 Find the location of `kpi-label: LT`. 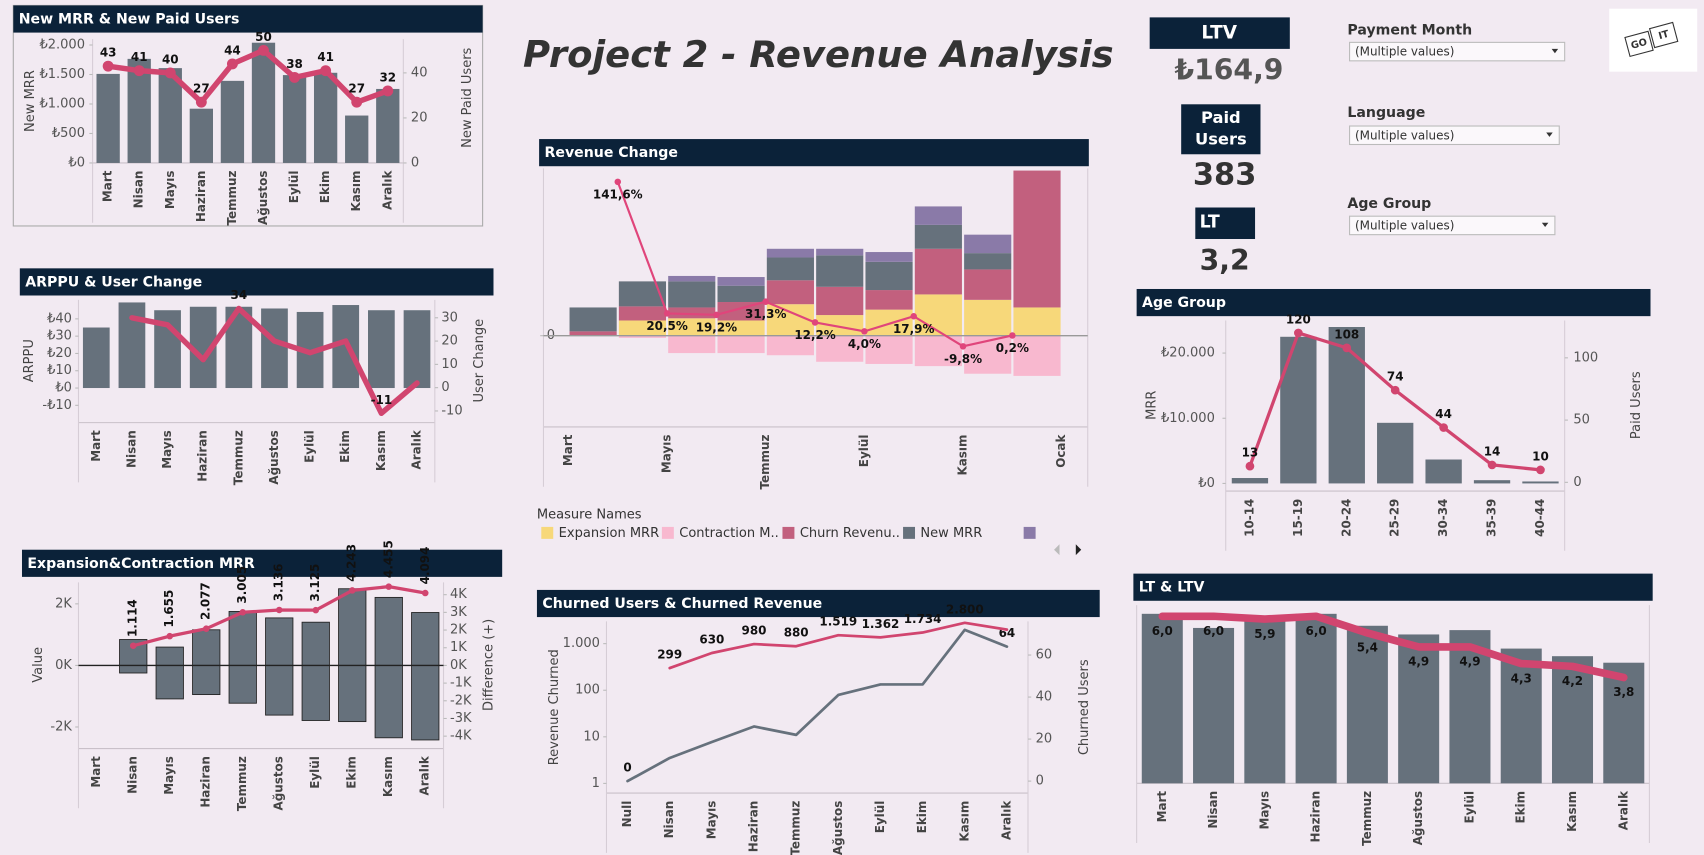

kpi-label: LT is located at coordinates (1210, 223).